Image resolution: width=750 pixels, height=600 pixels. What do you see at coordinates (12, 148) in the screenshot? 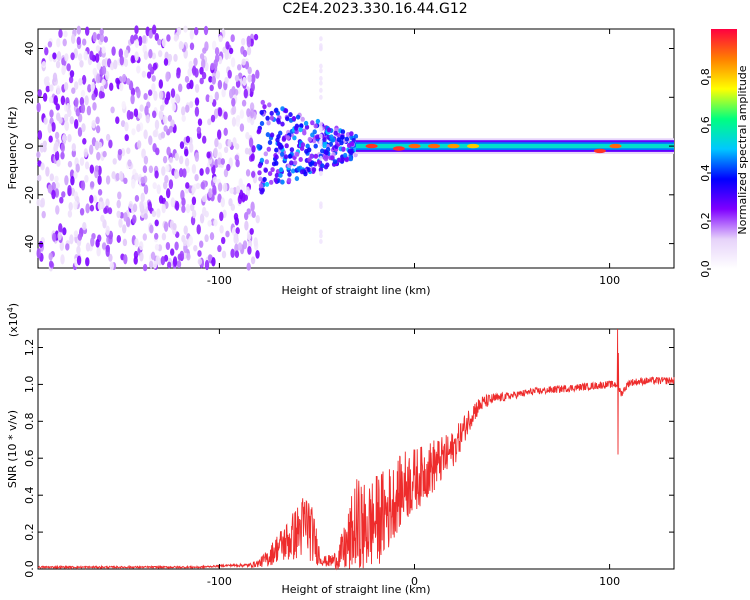
I see `spectrogram-y-axis-label: Frequency (Hz)` at bounding box center [12, 148].